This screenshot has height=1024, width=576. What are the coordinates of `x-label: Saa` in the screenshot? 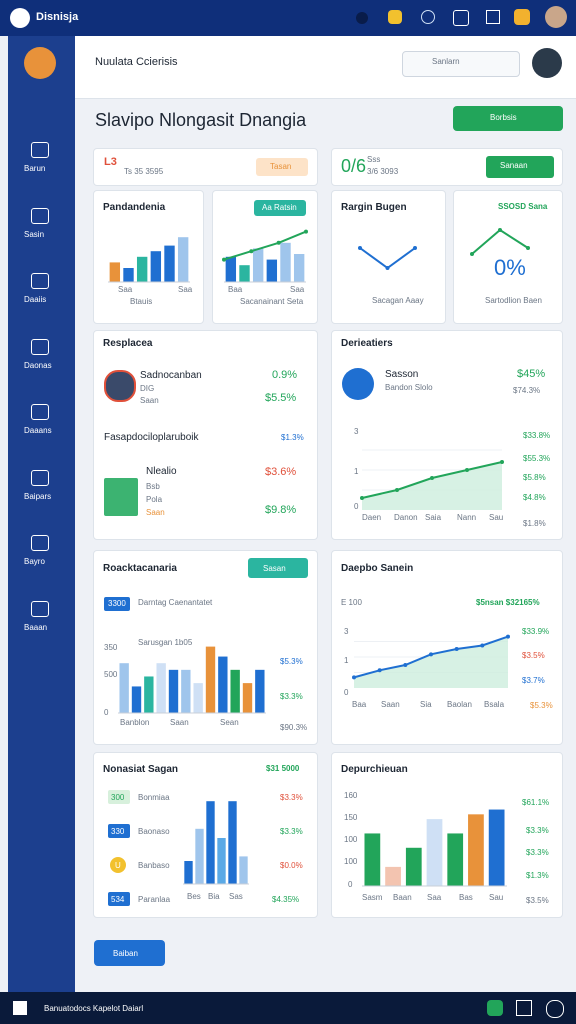 It's located at (297, 289).